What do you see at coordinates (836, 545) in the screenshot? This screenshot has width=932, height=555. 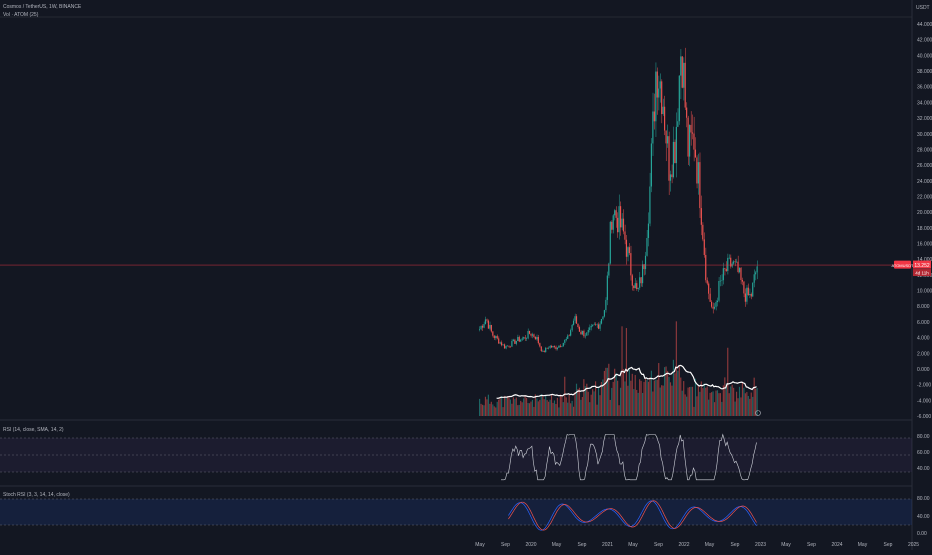 I see `time-tick-label: 2024` at bounding box center [836, 545].